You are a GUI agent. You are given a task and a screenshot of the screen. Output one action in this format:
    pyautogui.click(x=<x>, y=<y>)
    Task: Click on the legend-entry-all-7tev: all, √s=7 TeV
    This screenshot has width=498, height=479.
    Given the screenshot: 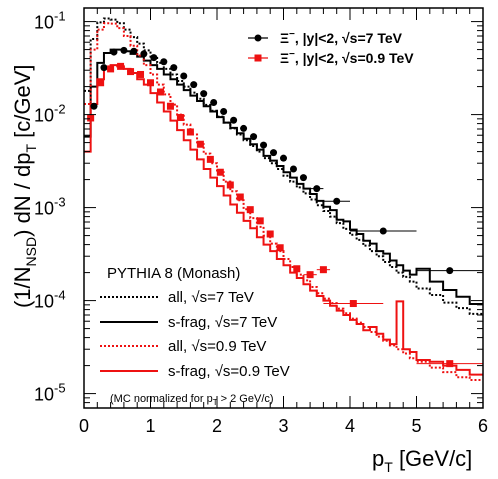 What is the action you would take?
    pyautogui.click(x=177, y=297)
    